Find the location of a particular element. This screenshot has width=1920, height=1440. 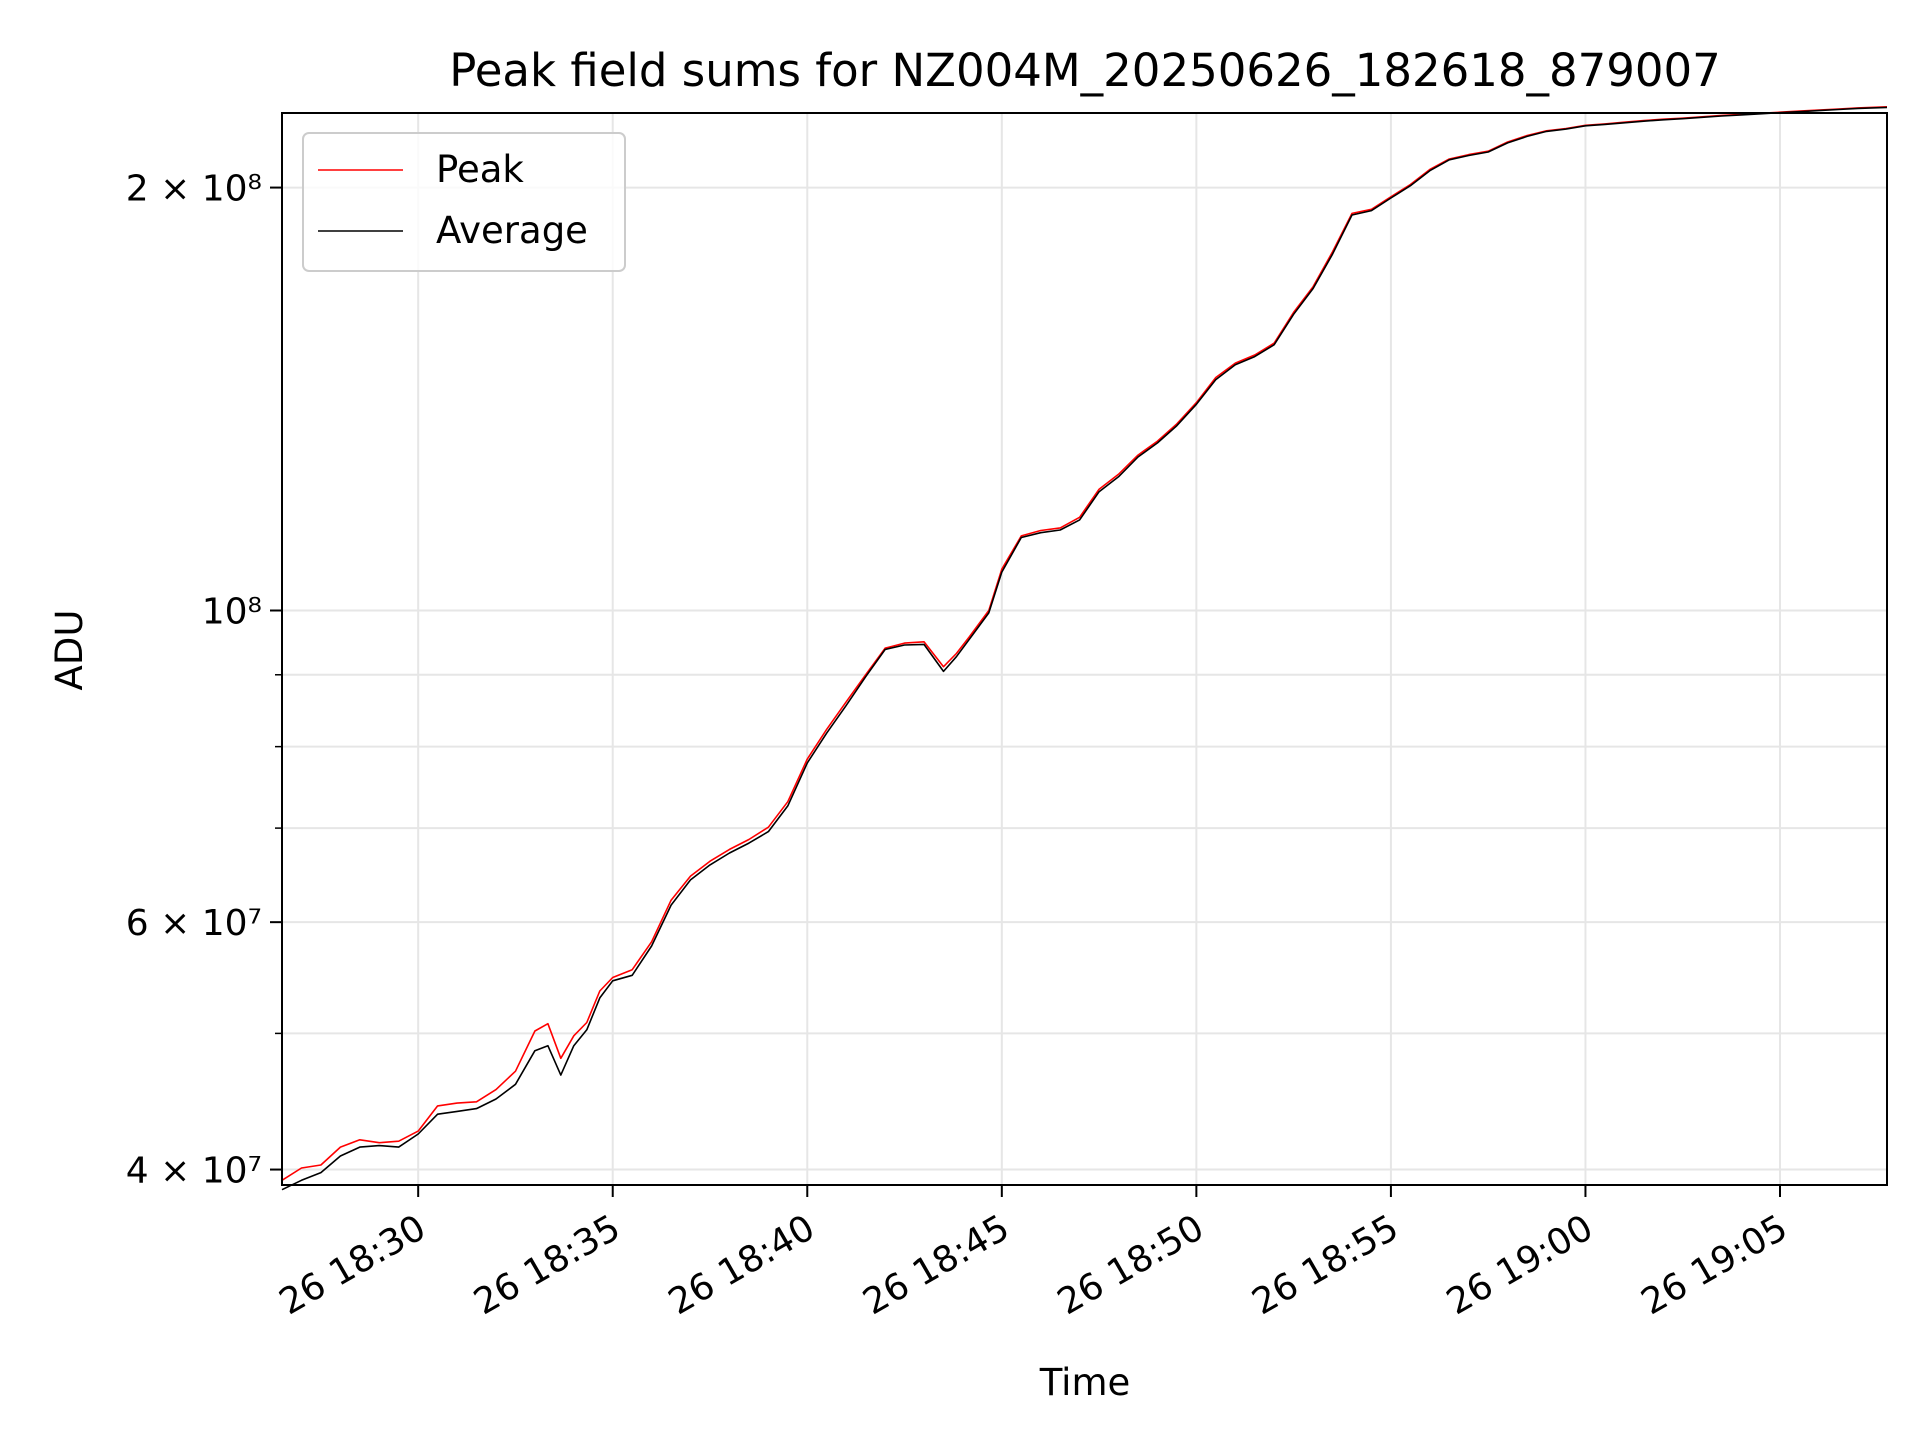

legend-box is located at coordinates (464, 202).